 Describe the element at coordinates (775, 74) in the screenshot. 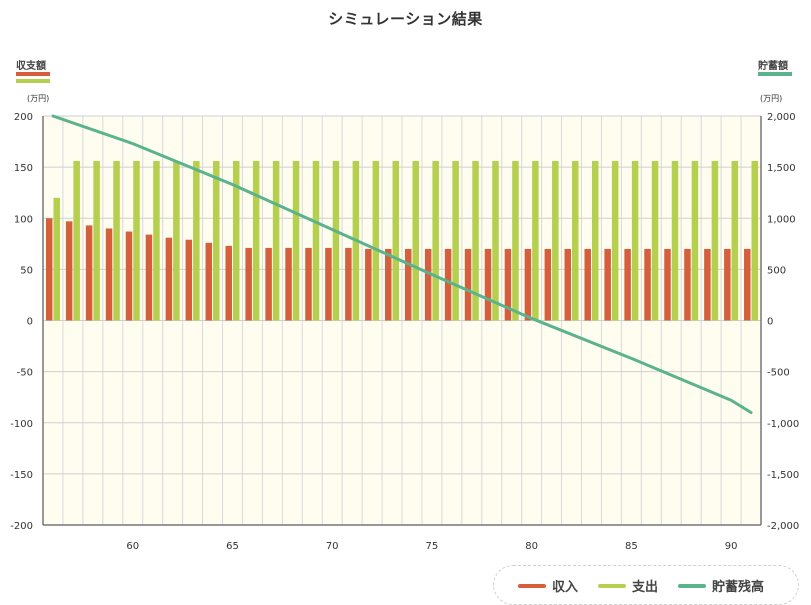

I see `right-axis-swatch-savings` at that location.